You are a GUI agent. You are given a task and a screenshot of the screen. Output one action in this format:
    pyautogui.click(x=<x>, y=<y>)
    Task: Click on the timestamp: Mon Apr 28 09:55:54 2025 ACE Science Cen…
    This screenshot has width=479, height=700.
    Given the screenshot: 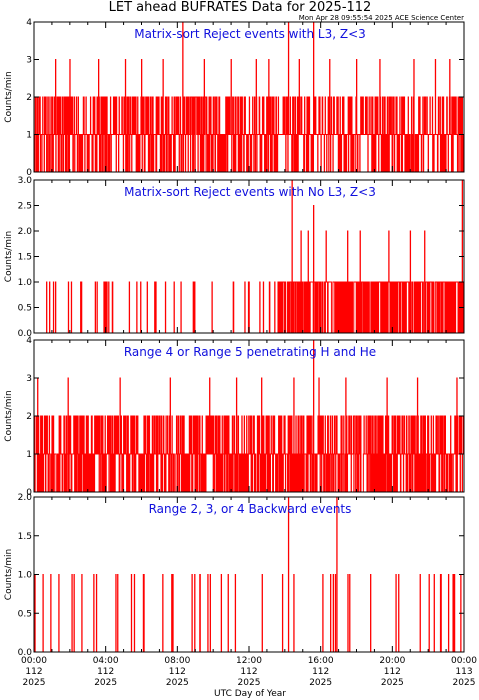 What is the action you would take?
    pyautogui.click(x=381, y=18)
    